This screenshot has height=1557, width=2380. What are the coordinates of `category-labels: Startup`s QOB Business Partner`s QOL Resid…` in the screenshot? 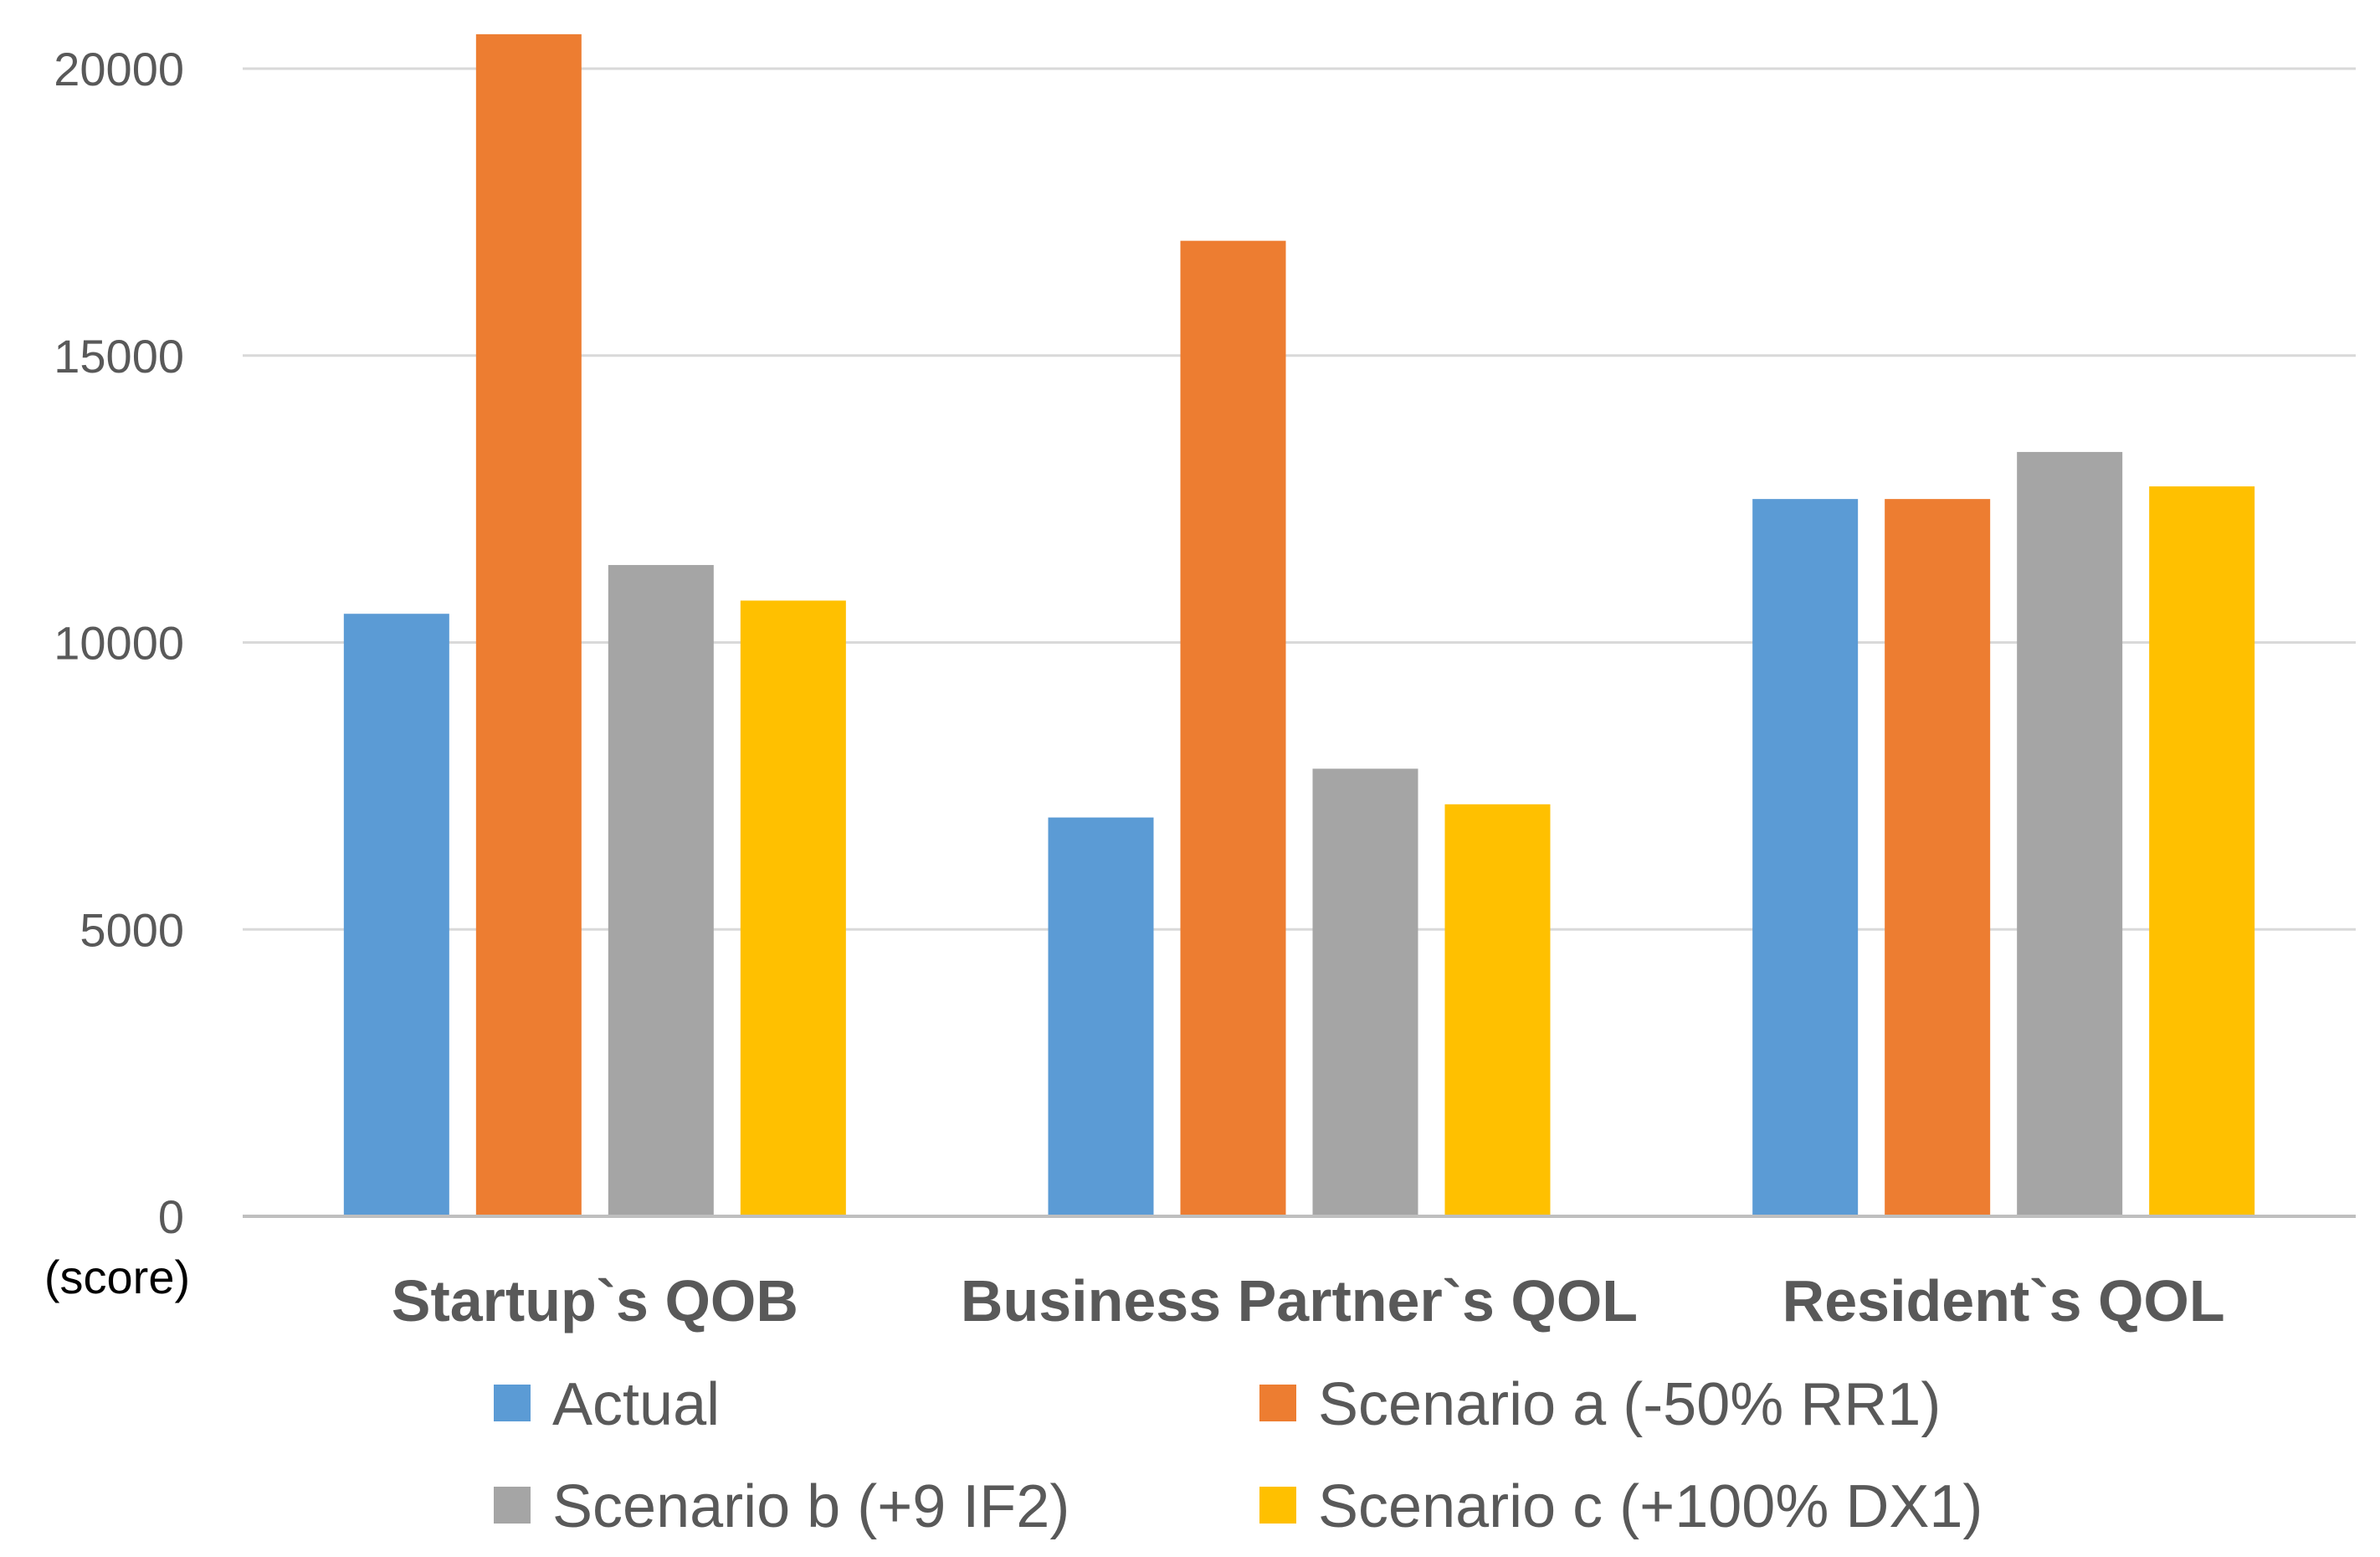 It's located at (1308, 1300).